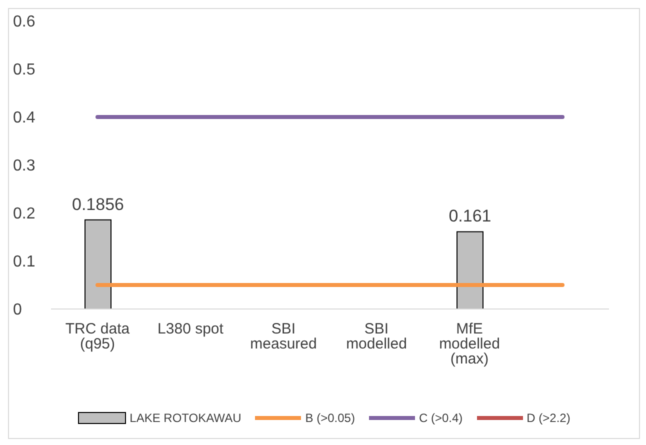 The height and width of the screenshot is (445, 646). I want to click on y-tick-label: 0.1, so click(24, 262).